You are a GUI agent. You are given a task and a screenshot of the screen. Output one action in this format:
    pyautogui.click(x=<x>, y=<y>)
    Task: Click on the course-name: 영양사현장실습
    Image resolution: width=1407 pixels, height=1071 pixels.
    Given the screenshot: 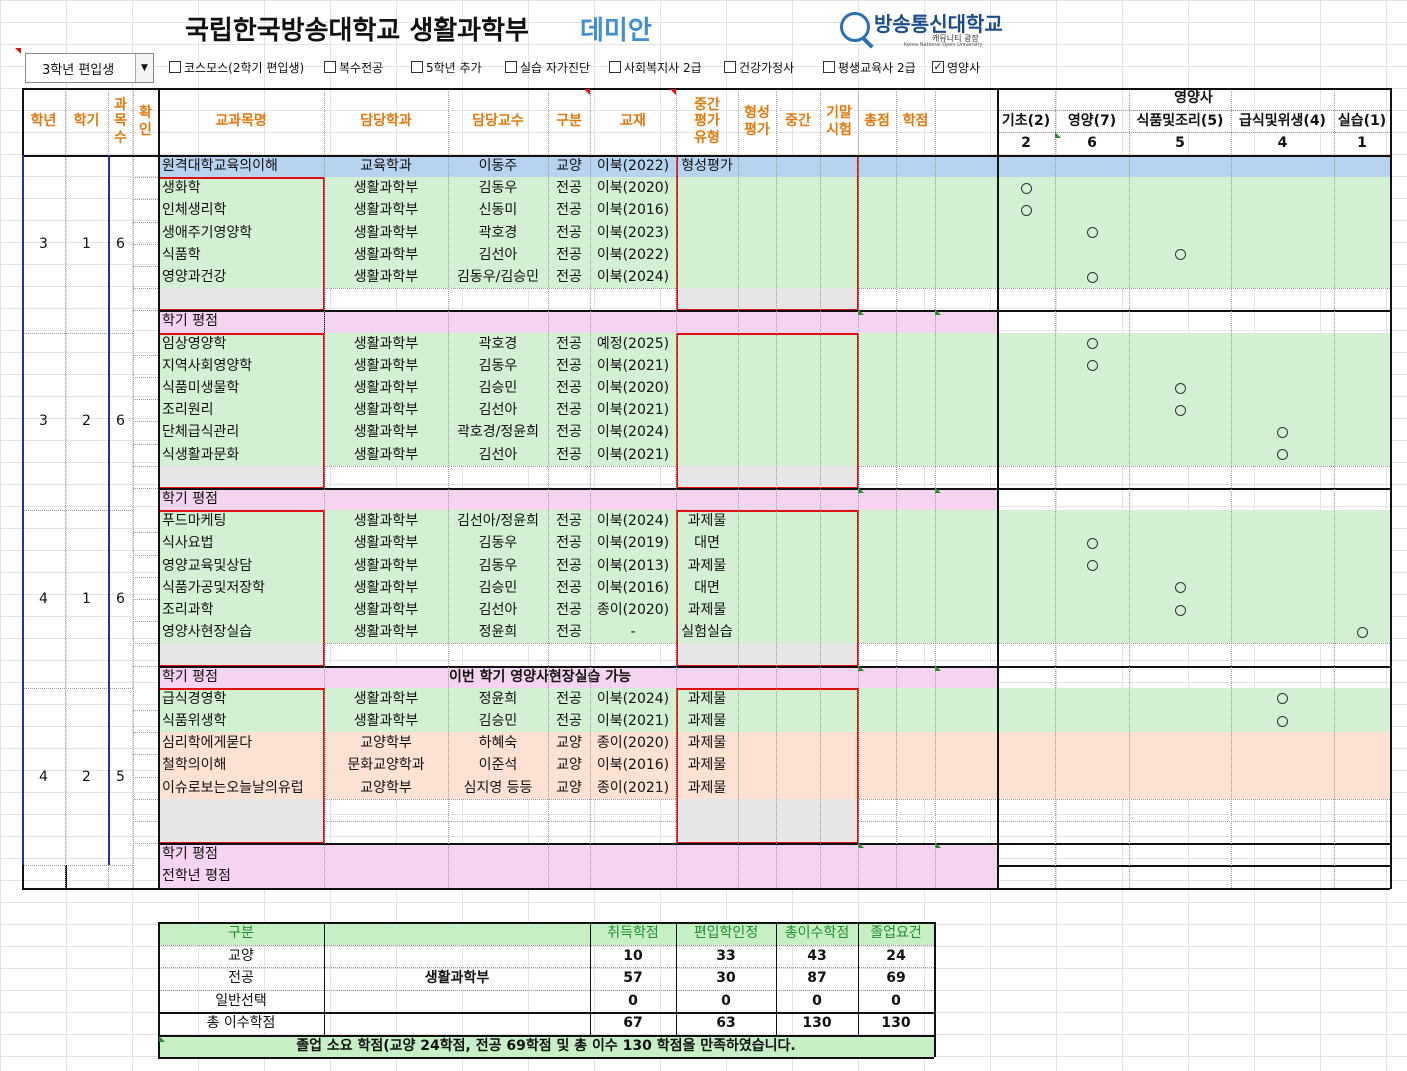 What is the action you would take?
    pyautogui.click(x=207, y=632)
    